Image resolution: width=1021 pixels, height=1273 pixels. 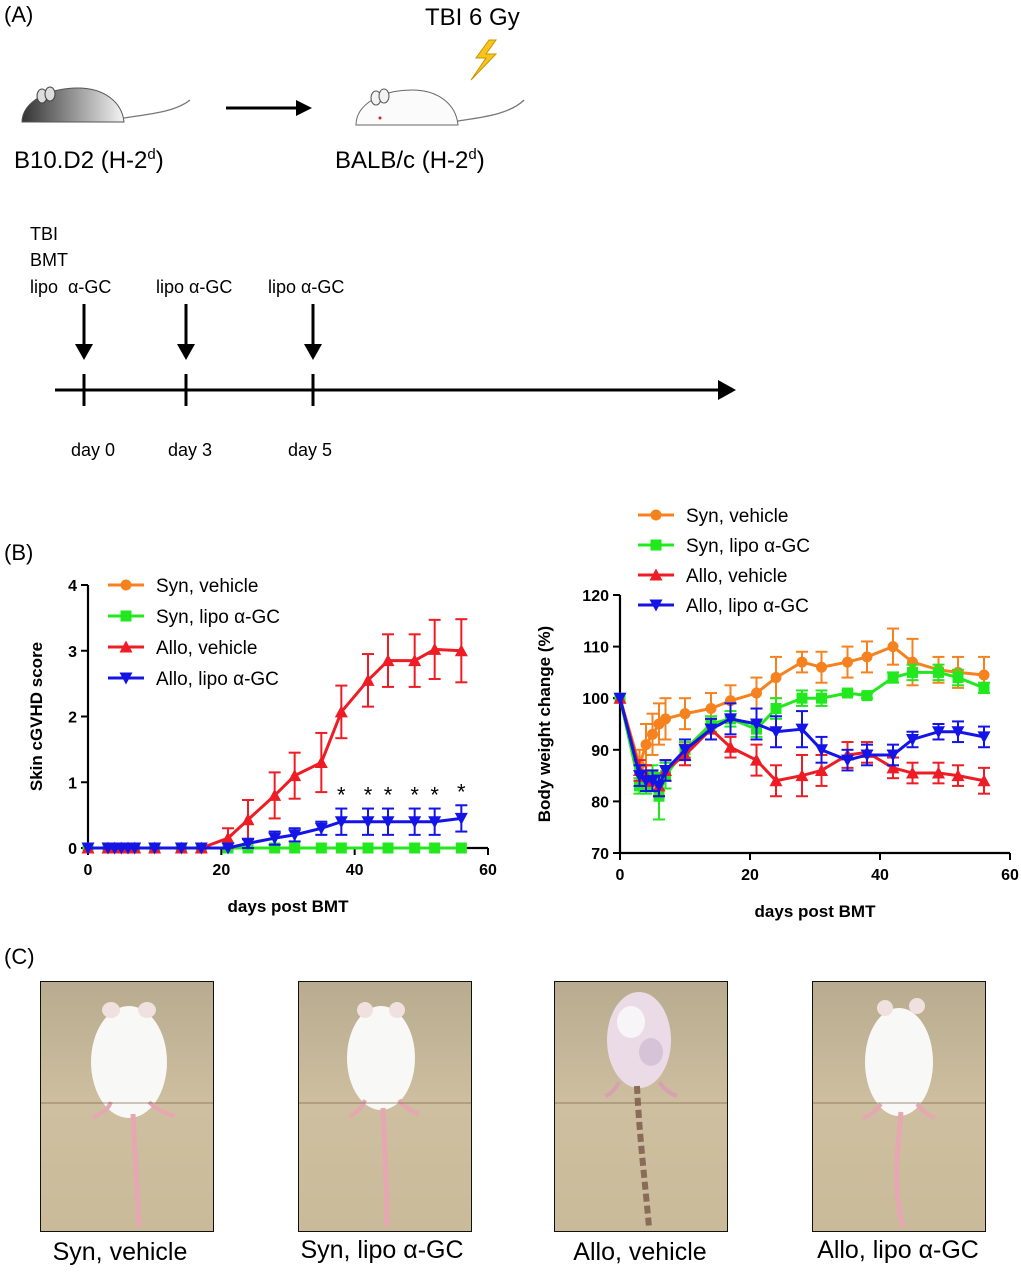 What do you see at coordinates (193, 679) in the screenshot?
I see `skin-legend-item-3: Allo, lipo α-GC` at bounding box center [193, 679].